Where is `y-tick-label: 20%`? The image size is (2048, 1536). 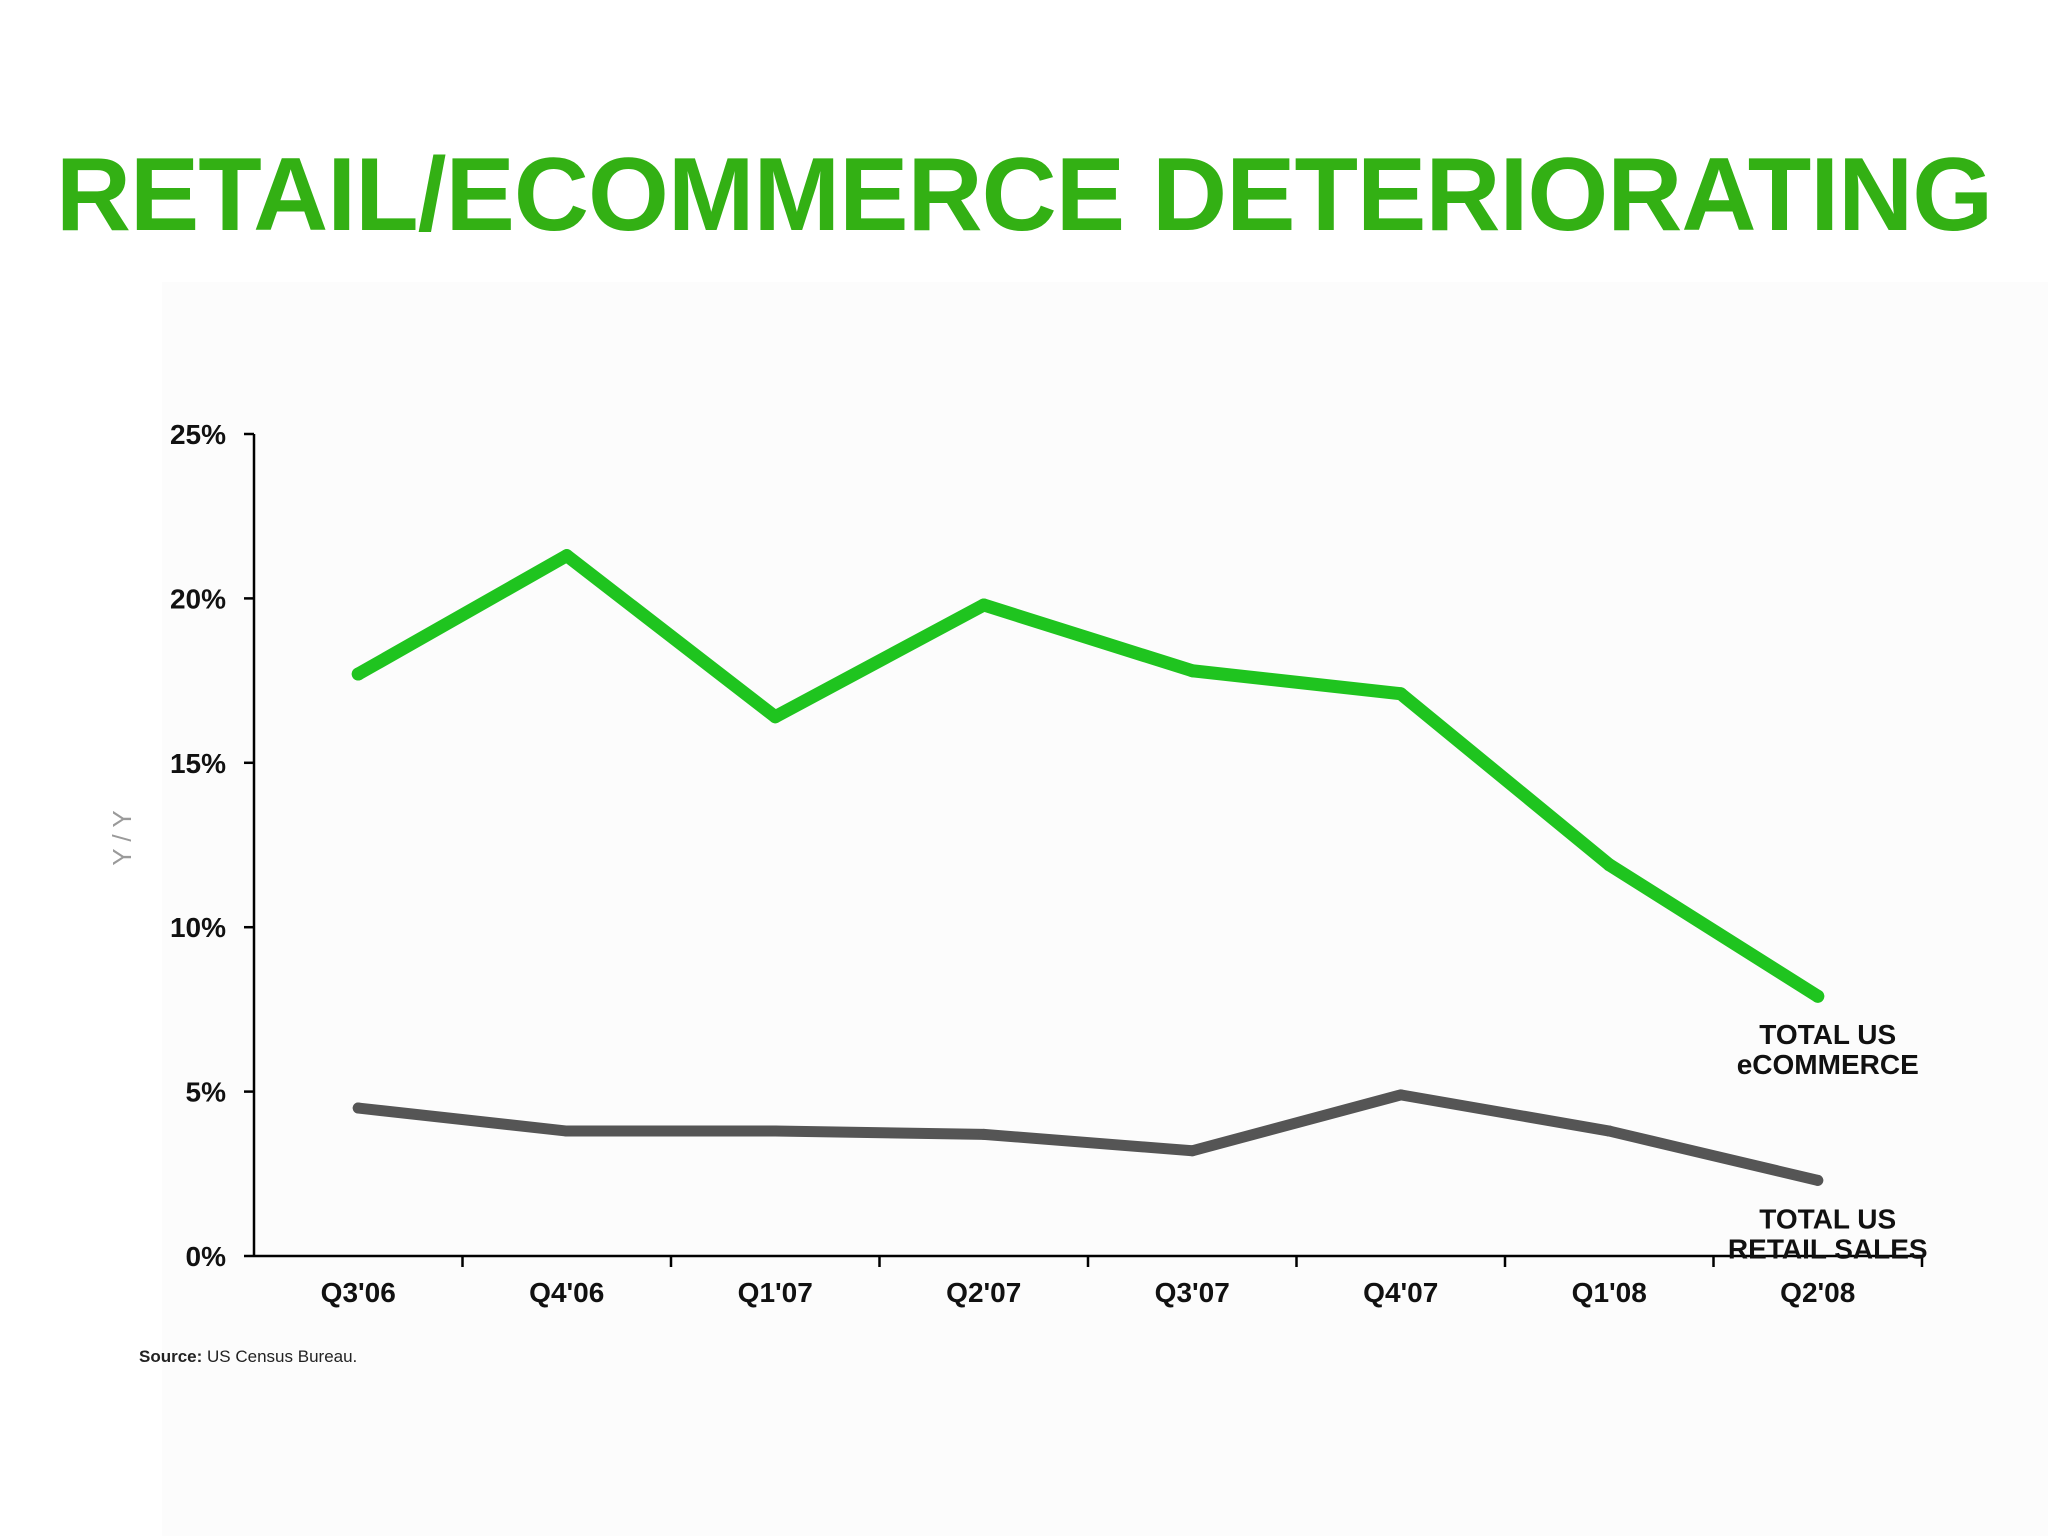
y-tick-label: 20% is located at coordinates (198, 598).